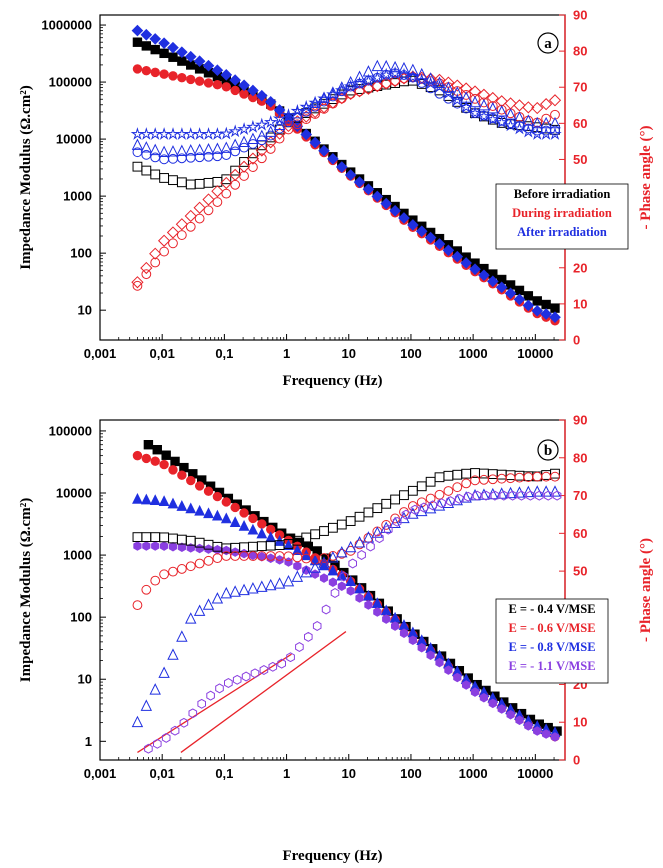 The width and height of the screenshot is (663, 868). Describe the element at coordinates (77, 196) in the screenshot. I see `y-tick-label: 1000` at that location.